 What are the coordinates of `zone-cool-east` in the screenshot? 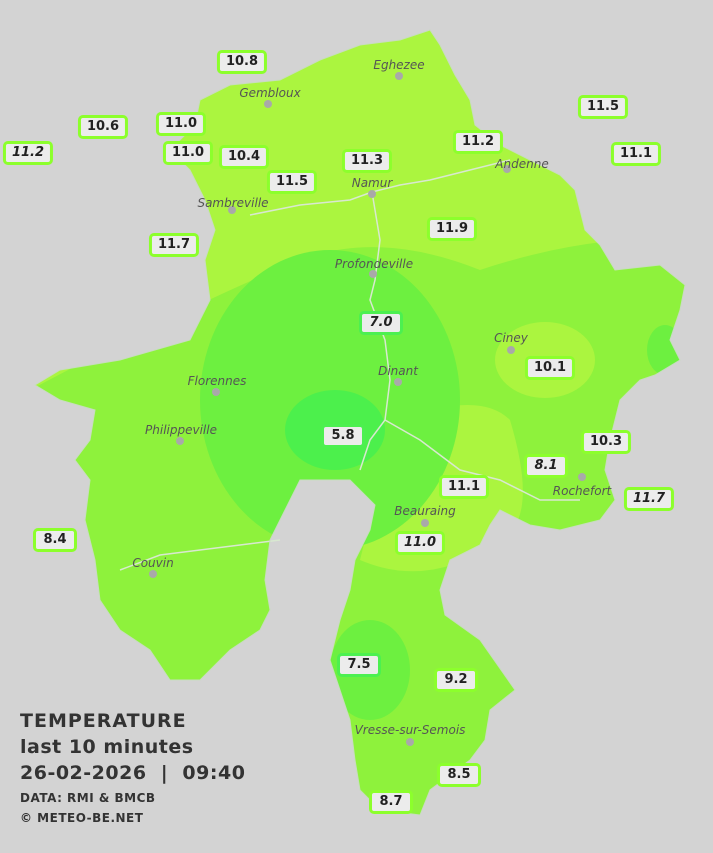 It's located at (665, 350).